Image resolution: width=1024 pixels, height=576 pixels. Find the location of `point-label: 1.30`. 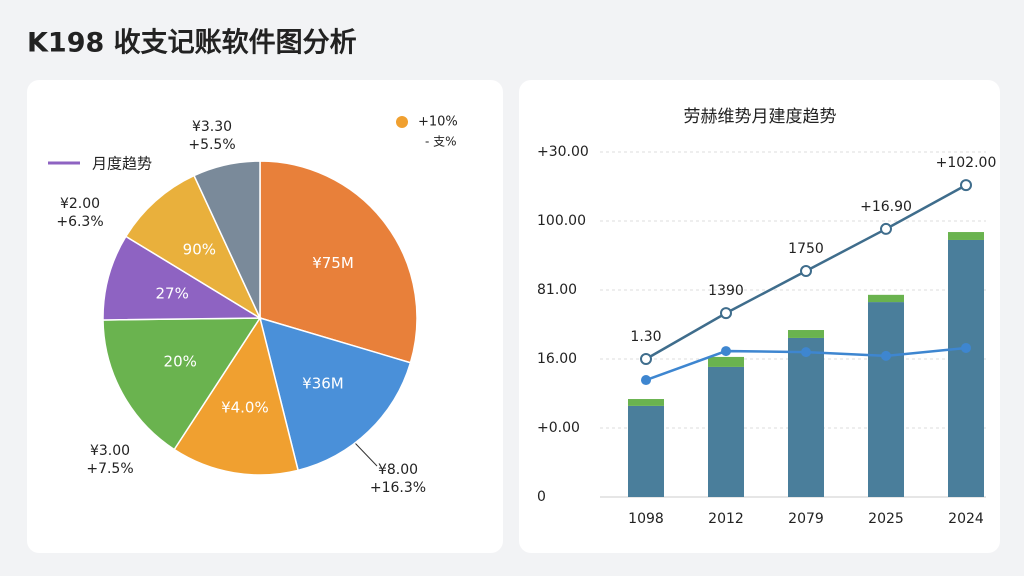

point-label: 1.30 is located at coordinates (645, 337).